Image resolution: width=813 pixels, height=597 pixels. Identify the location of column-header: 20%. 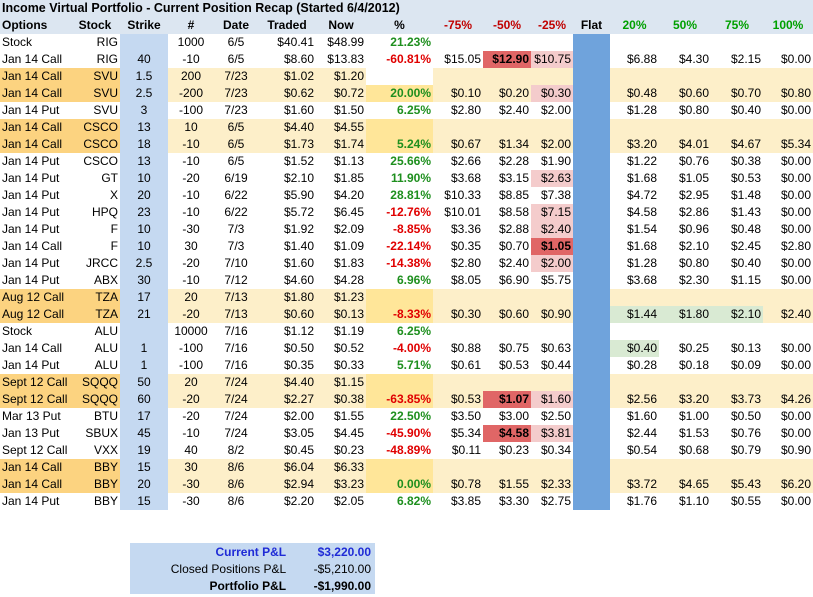
(634, 25).